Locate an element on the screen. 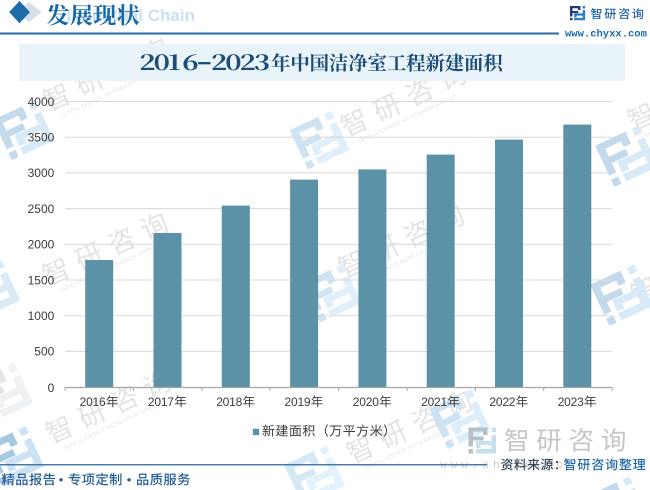 The image size is (650, 490). svg-text: 1000 is located at coordinates (41, 316).